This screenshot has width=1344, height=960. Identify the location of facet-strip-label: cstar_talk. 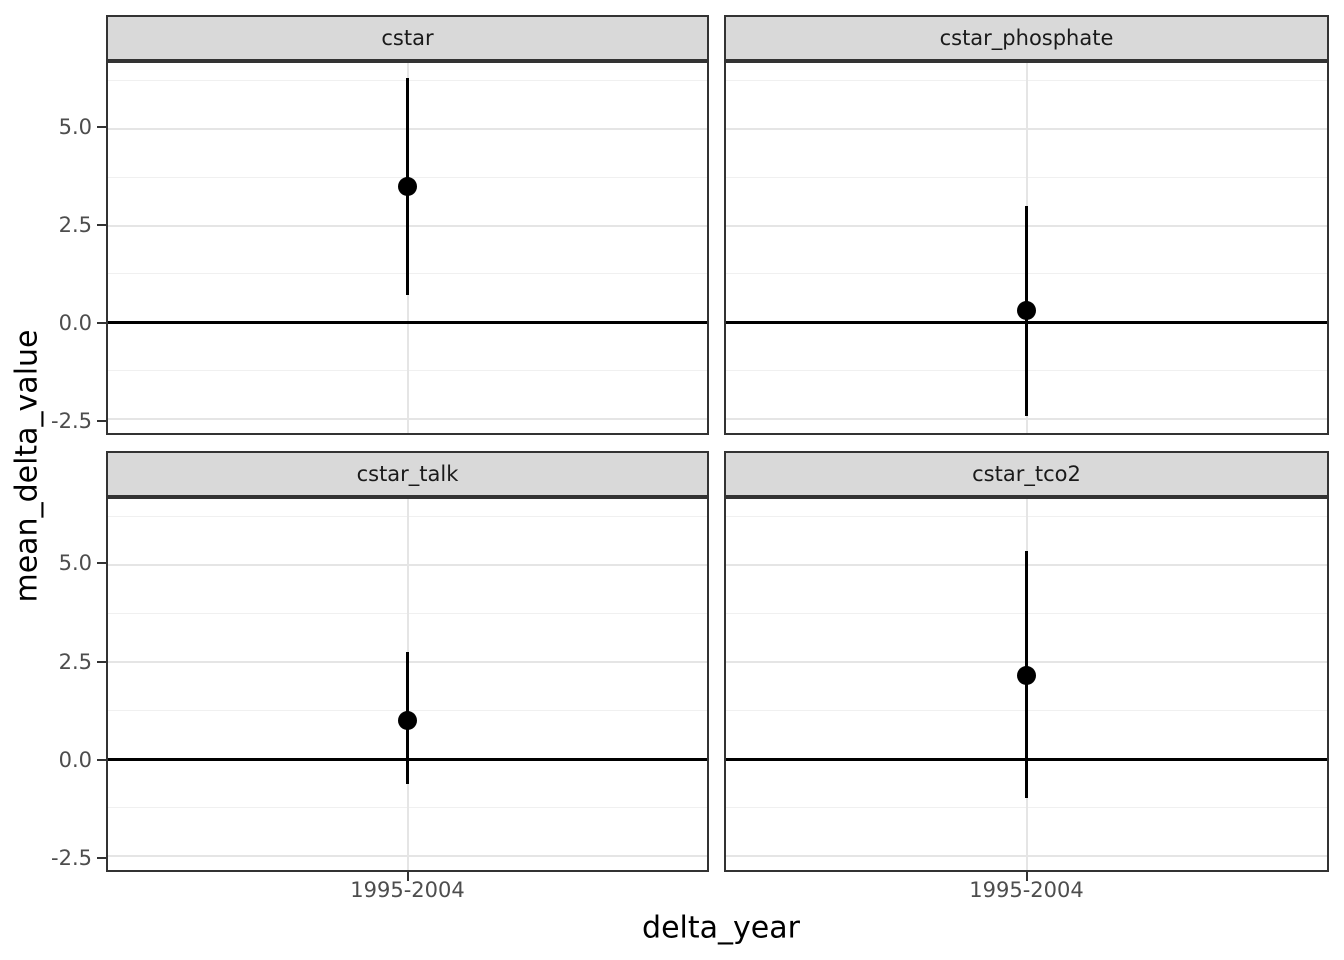
(407, 474).